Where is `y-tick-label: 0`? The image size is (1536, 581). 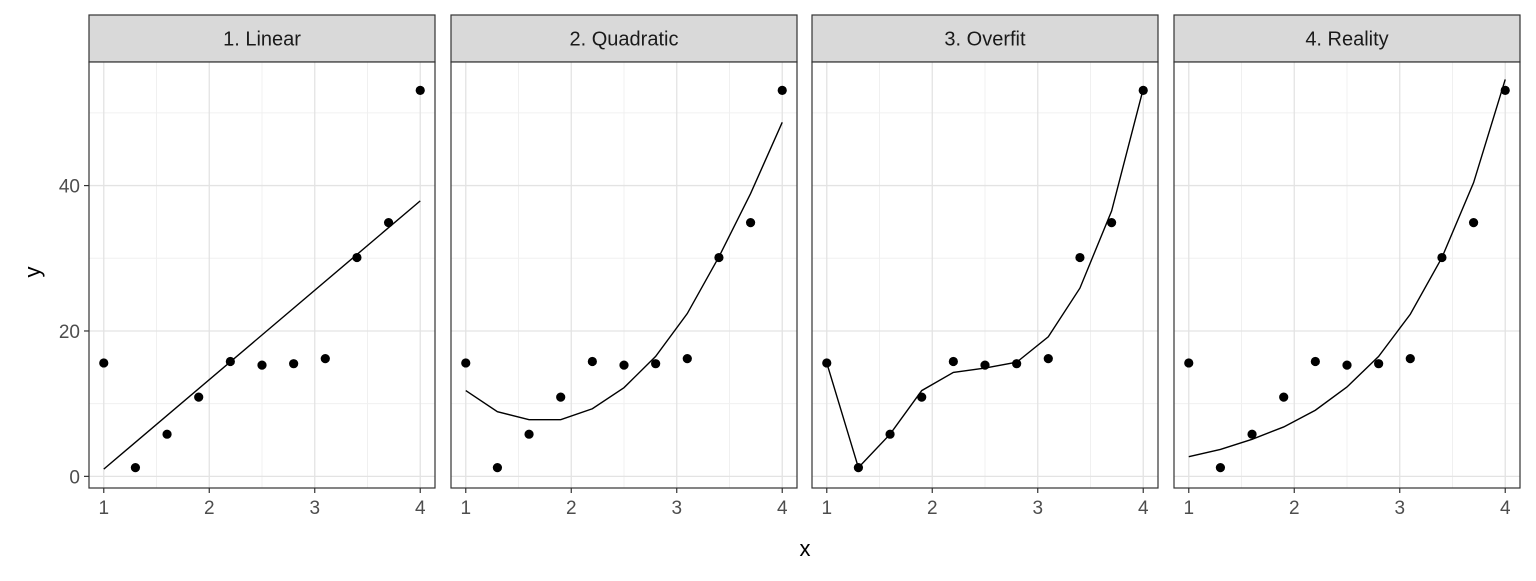
y-tick-label: 0 is located at coordinates (74, 477).